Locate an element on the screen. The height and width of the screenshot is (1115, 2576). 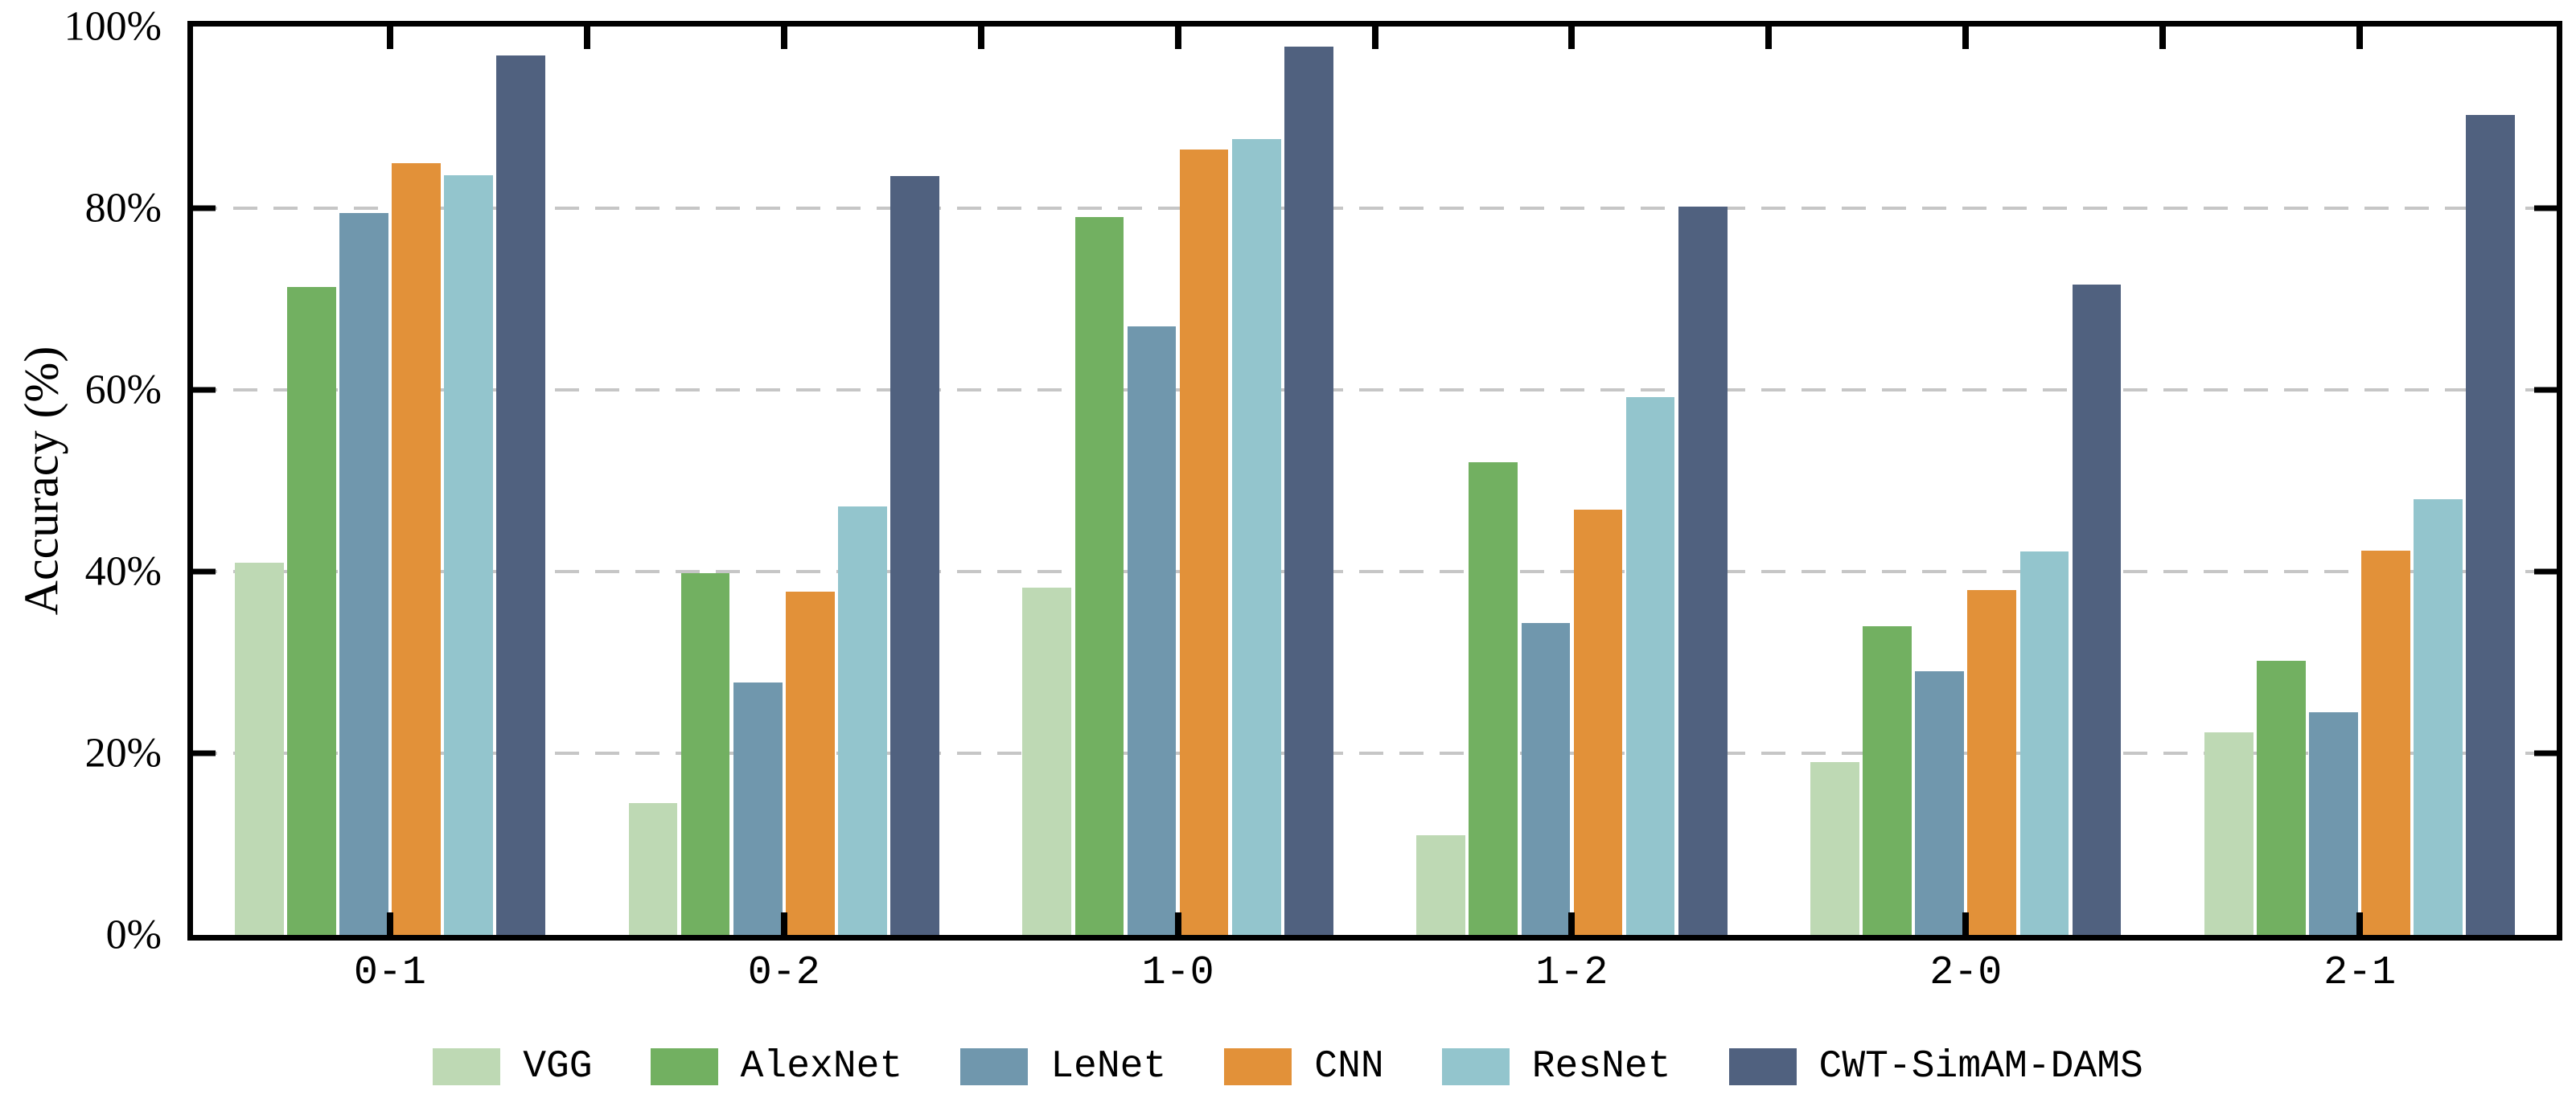
legend-label-LeNet: LeNet is located at coordinates (1108, 1066).